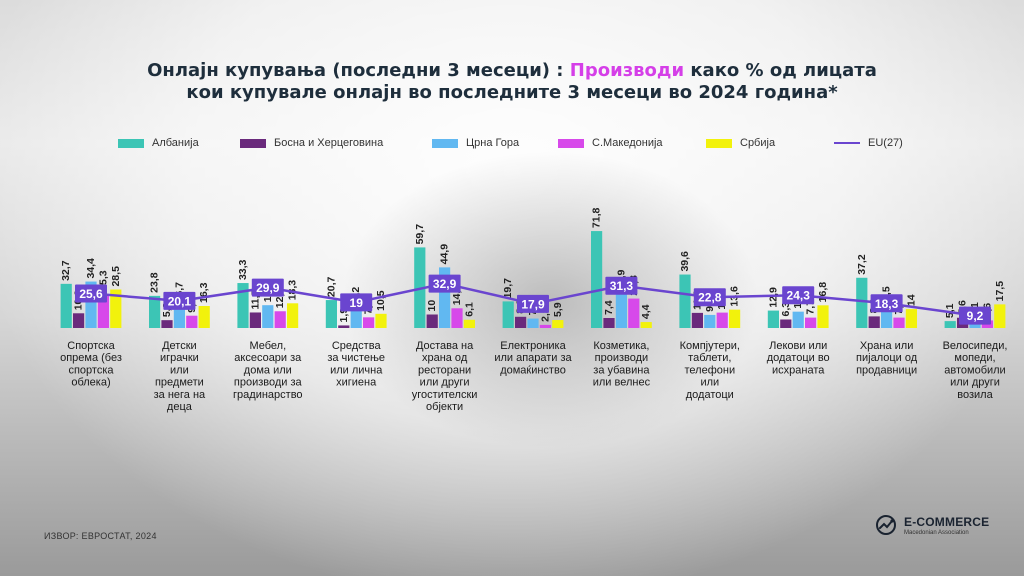 Image resolution: width=1024 pixels, height=576 pixels. Describe the element at coordinates (66, 270) in the screenshot. I see `data-label: 32,7` at that location.